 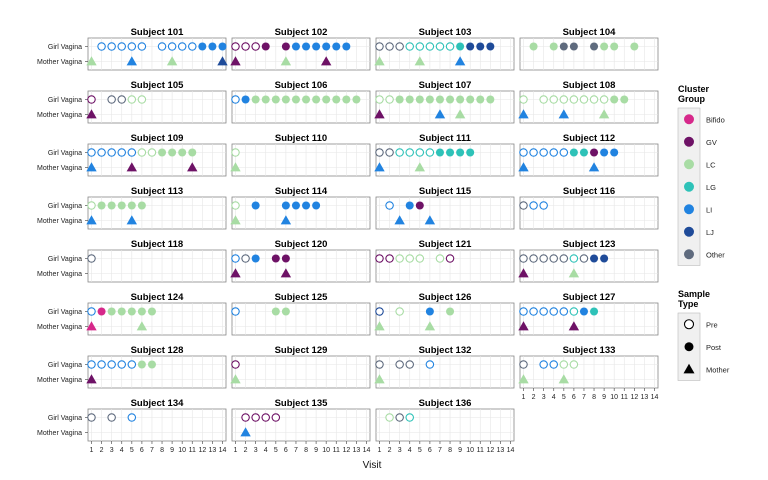 What do you see at coordinates (157, 244) in the screenshot?
I see `panel-title: Subject 118` at bounding box center [157, 244].